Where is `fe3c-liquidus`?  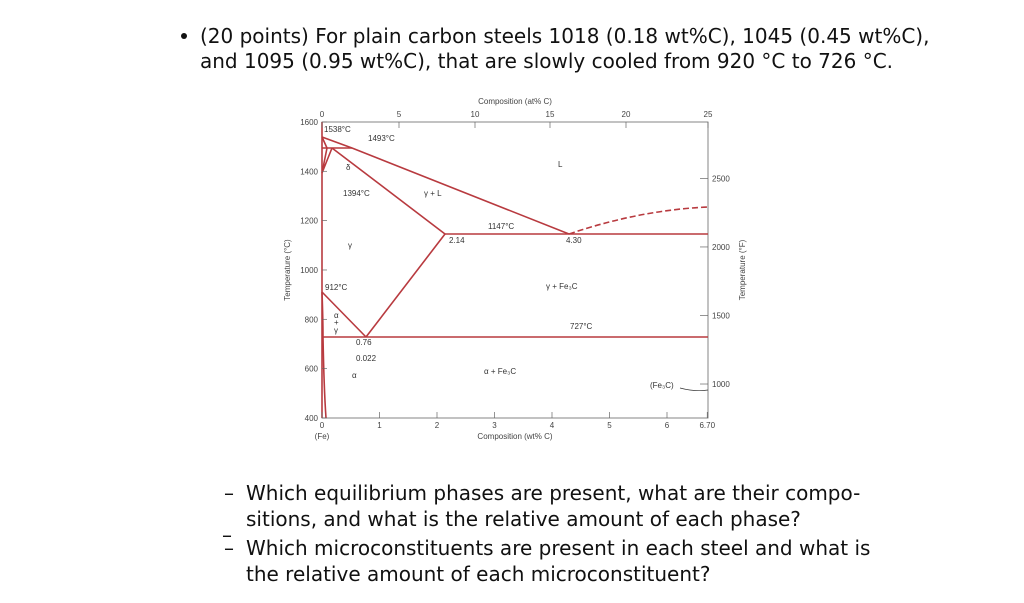
fe3c-liquidus is located at coordinates (638, 220).